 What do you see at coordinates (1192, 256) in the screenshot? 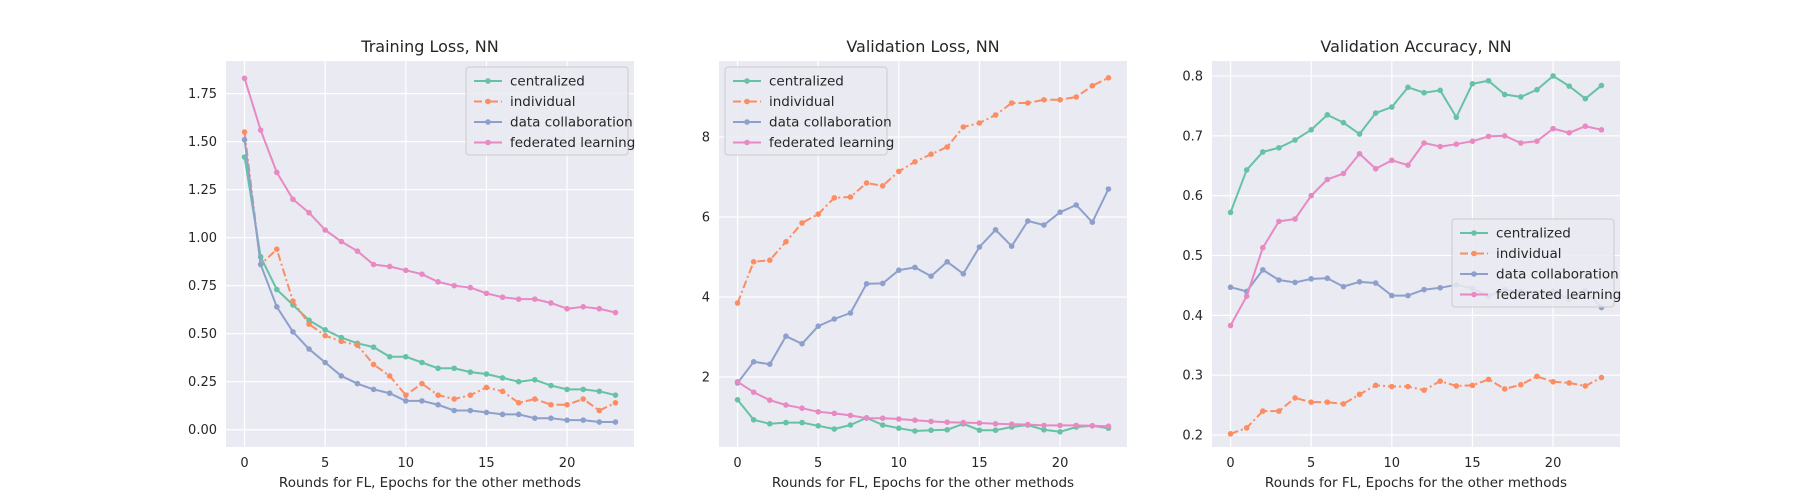
I see `y-tick-label: 0.5` at bounding box center [1192, 256].